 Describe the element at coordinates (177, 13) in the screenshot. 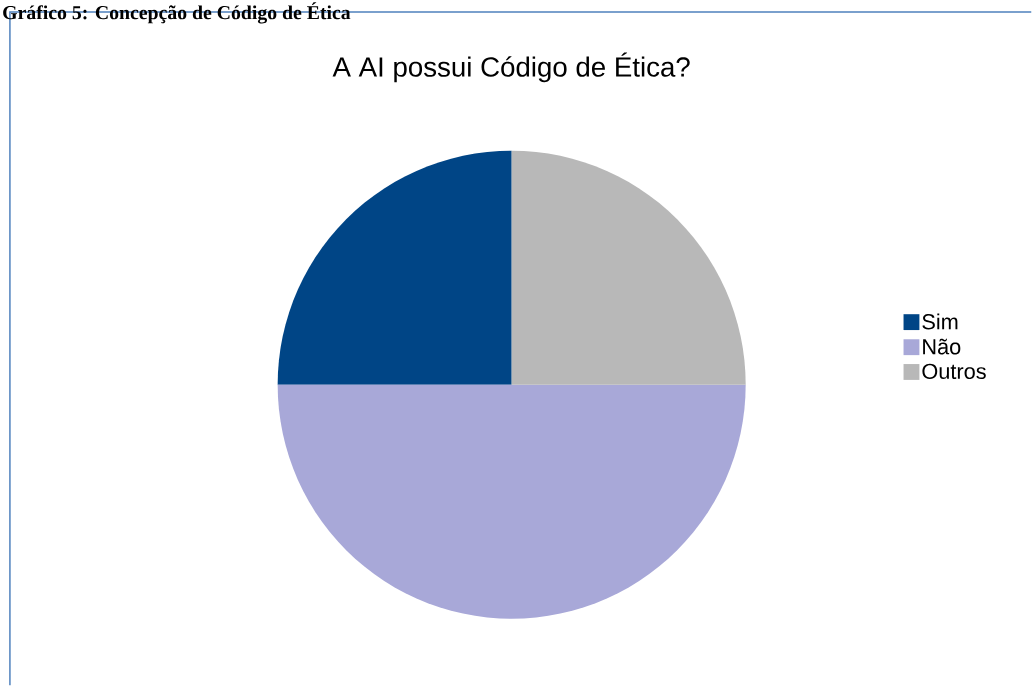

I see `text: Gráfico 5: Concepção de Código de Ética` at that location.